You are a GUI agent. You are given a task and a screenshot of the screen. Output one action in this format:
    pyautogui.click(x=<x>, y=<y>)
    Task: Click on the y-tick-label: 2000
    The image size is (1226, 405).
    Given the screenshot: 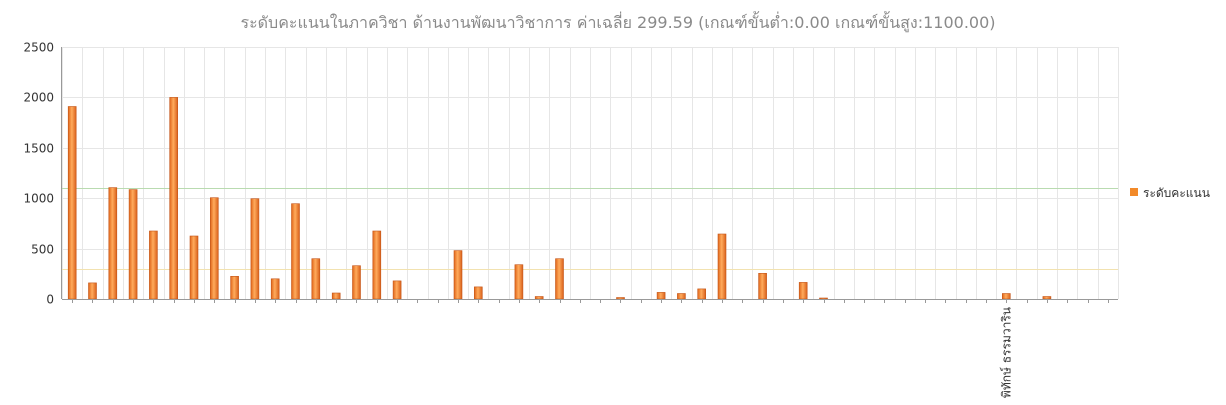 What is the action you would take?
    pyautogui.click(x=38, y=98)
    